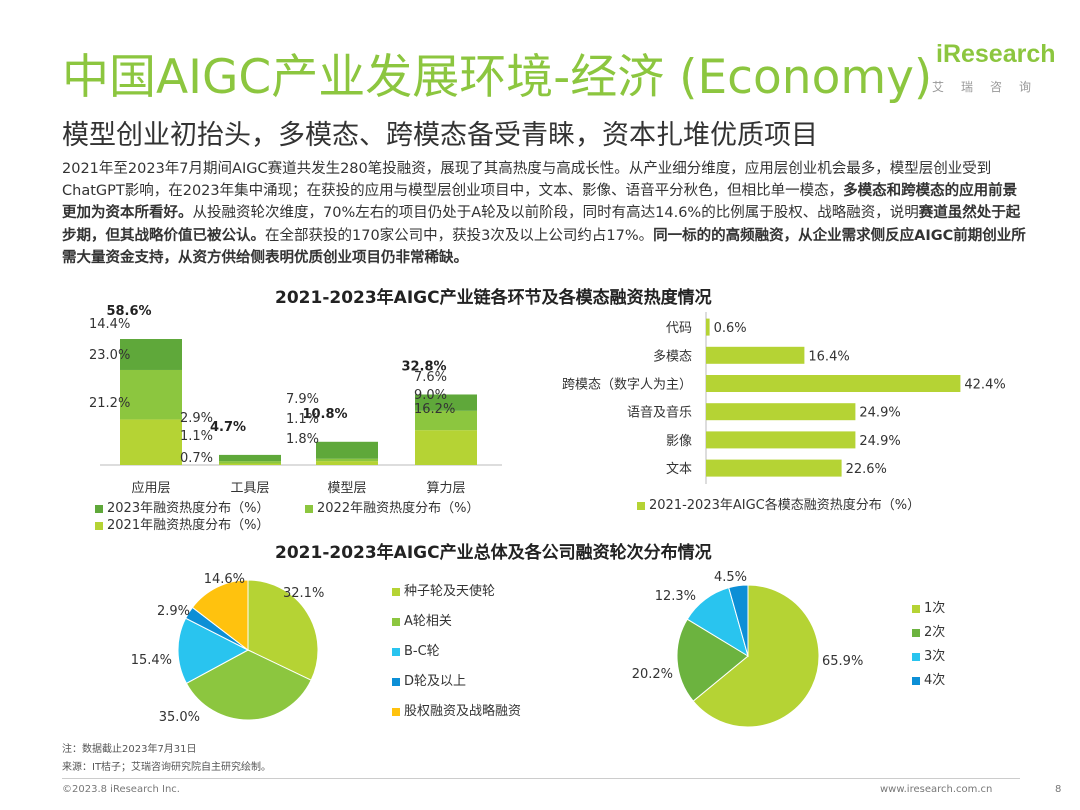 The height and width of the screenshot is (810, 1080). What do you see at coordinates (109, 324) in the screenshot?
I see `value-label: 14.4%` at bounding box center [109, 324].